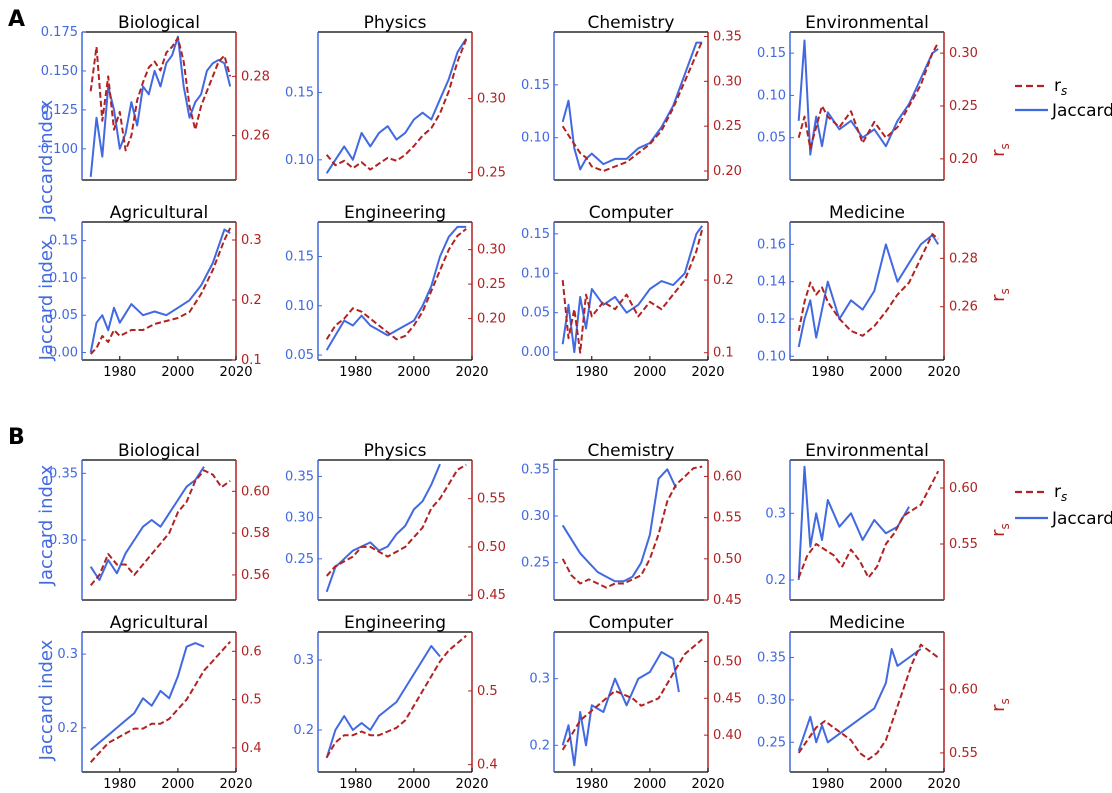 The height and width of the screenshot is (793, 1112). I want to click on subplot-a-physics: Physics 0.10 0.15 0.25 0.30, so click(395, 97).